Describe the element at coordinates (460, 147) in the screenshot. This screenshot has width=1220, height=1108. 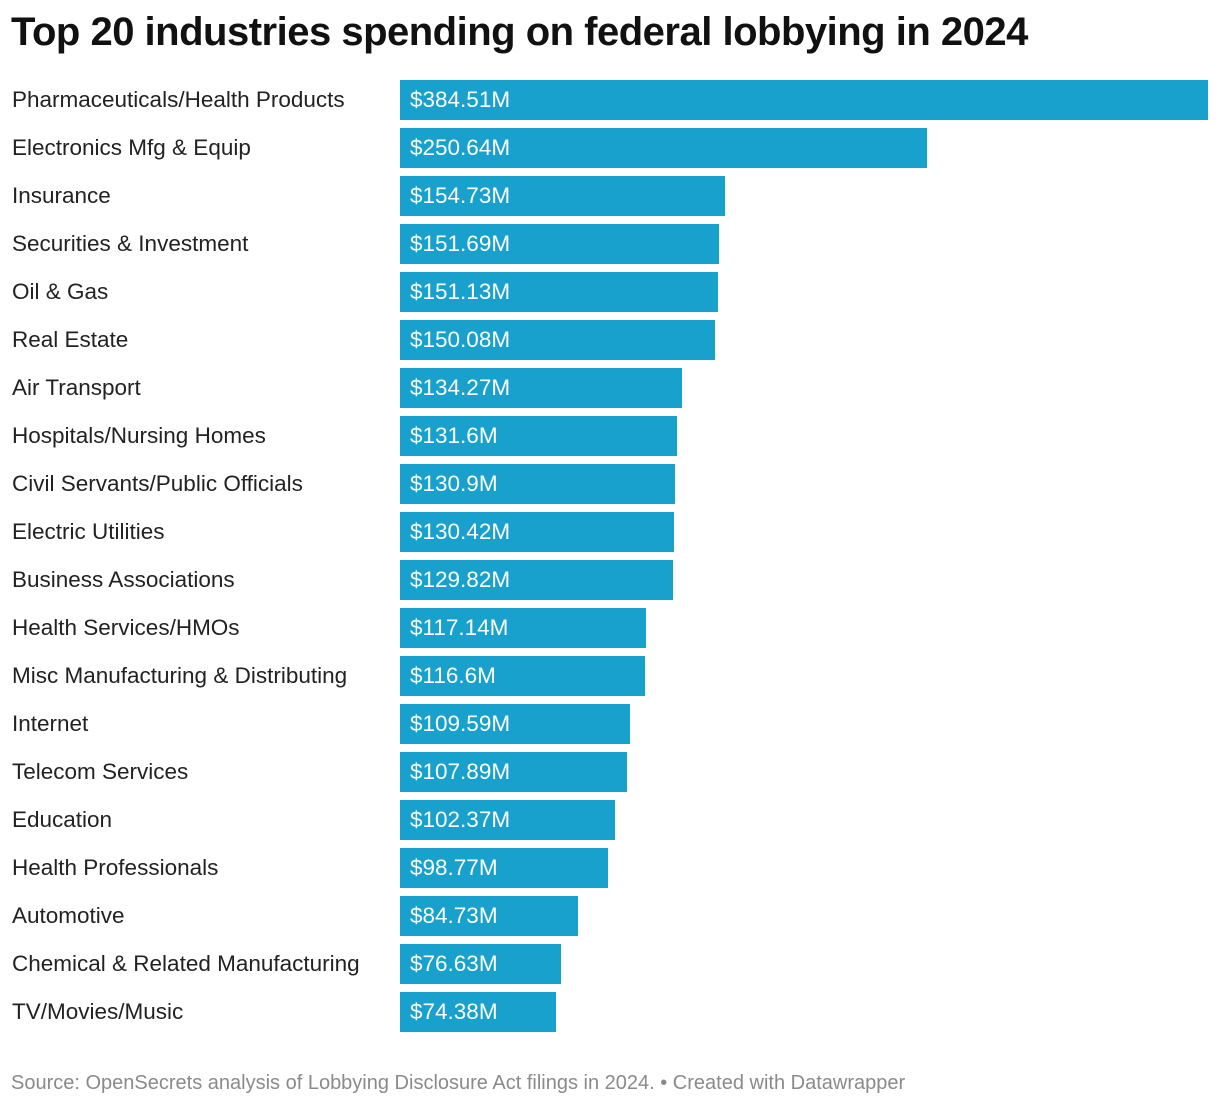
I see `bar-value-label: $250.64M` at that location.